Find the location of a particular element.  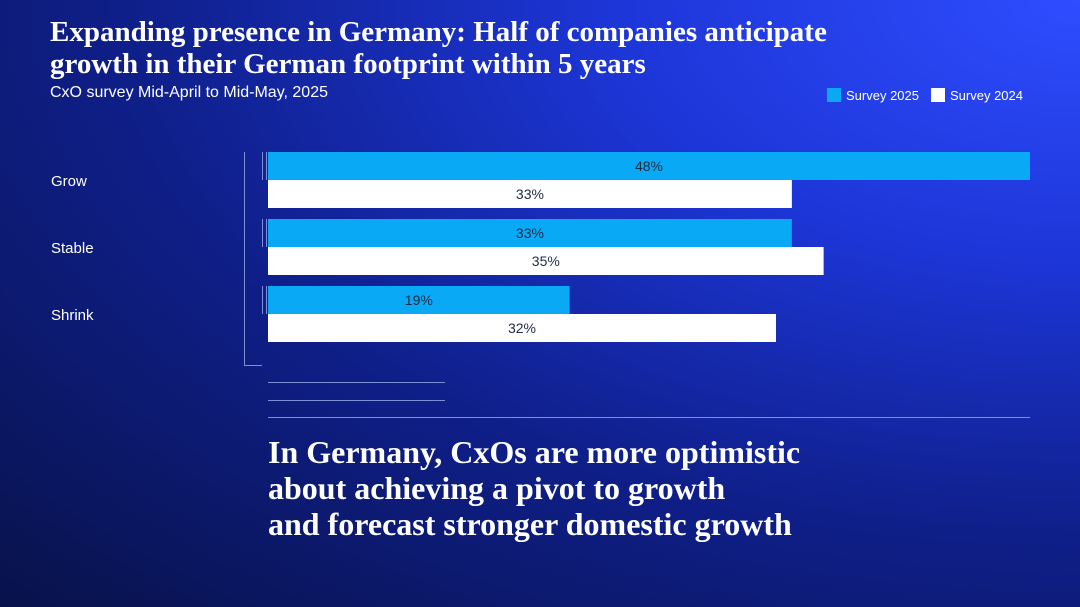

data-label-stable-survey-2024: 35% is located at coordinates (546, 261).